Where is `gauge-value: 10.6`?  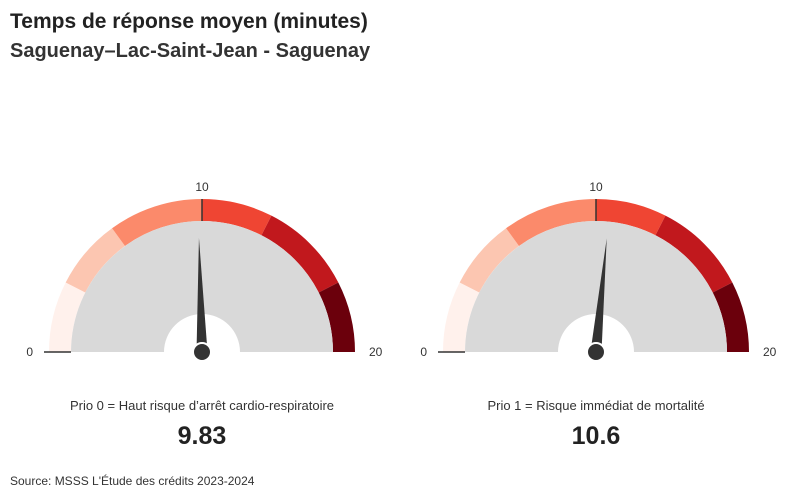 gauge-value: 10.6 is located at coordinates (596, 436).